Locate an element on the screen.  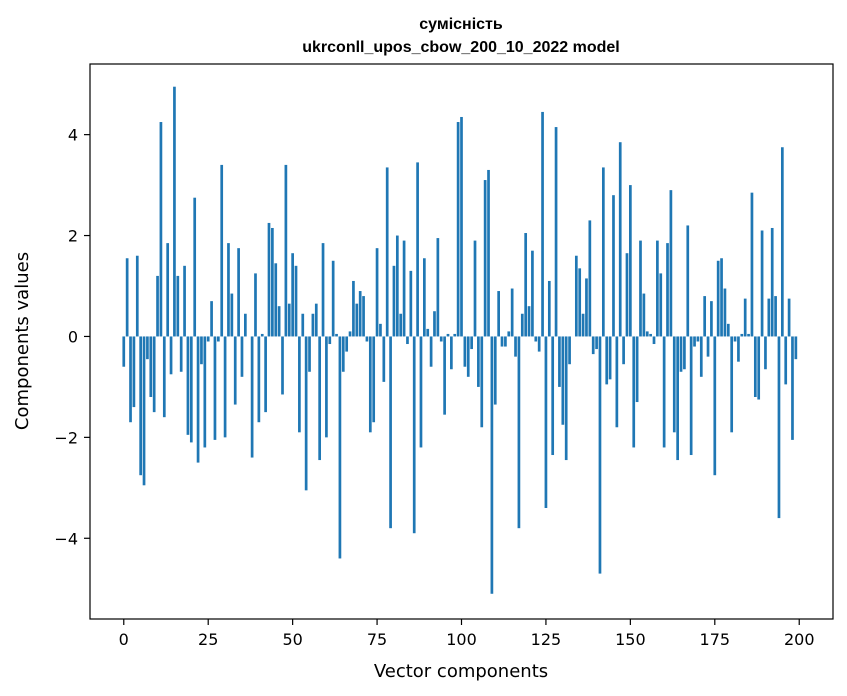
y-tick-label: −2 is located at coordinates (66, 437).